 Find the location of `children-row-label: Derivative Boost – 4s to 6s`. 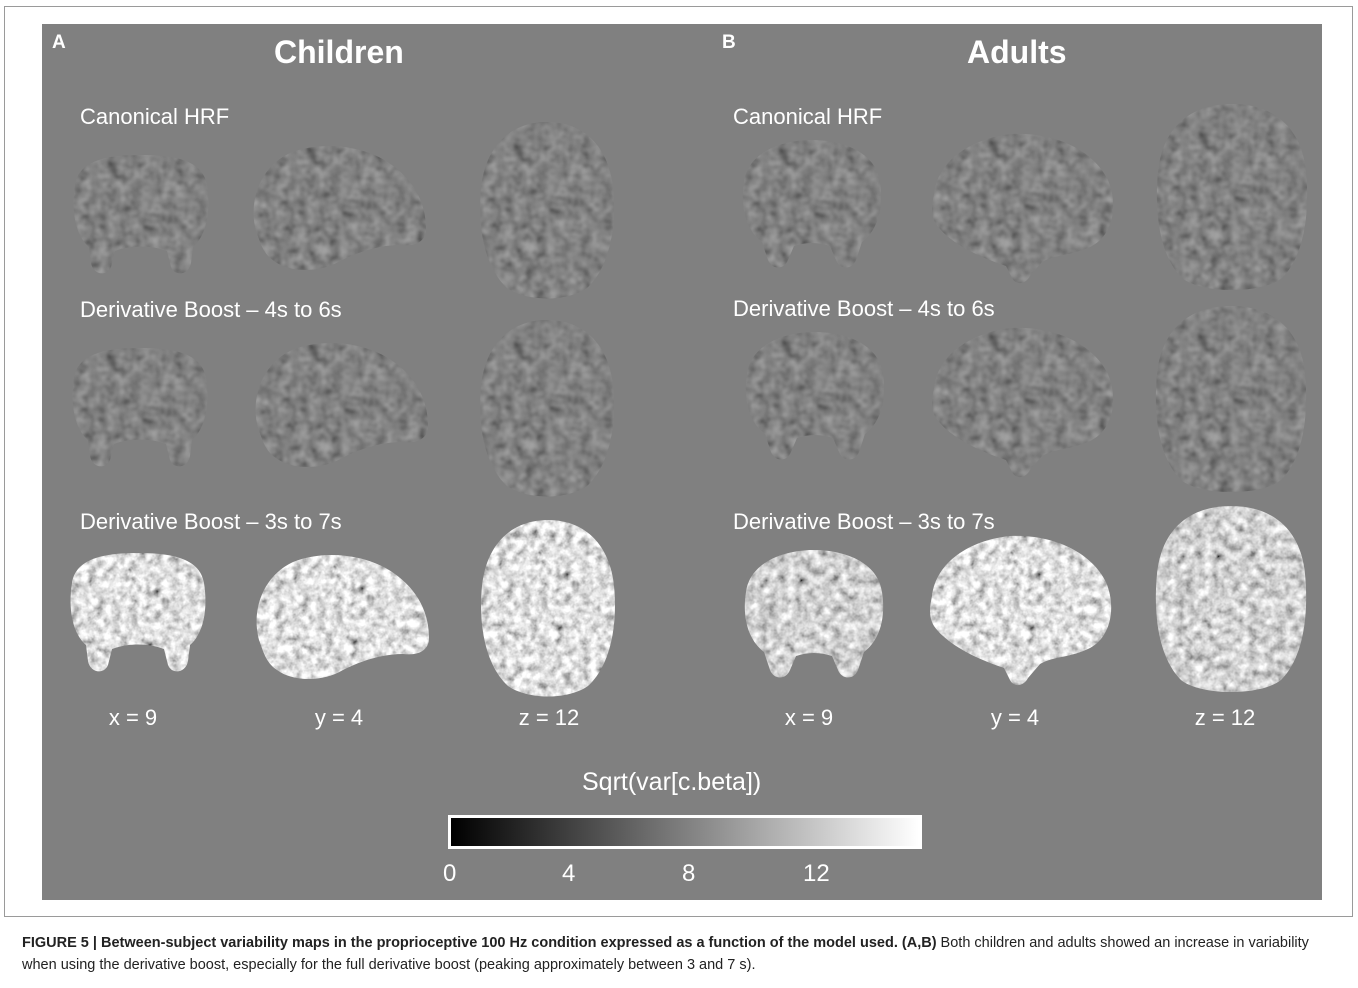

children-row-label: Derivative Boost – 4s to 6s is located at coordinates (211, 309).